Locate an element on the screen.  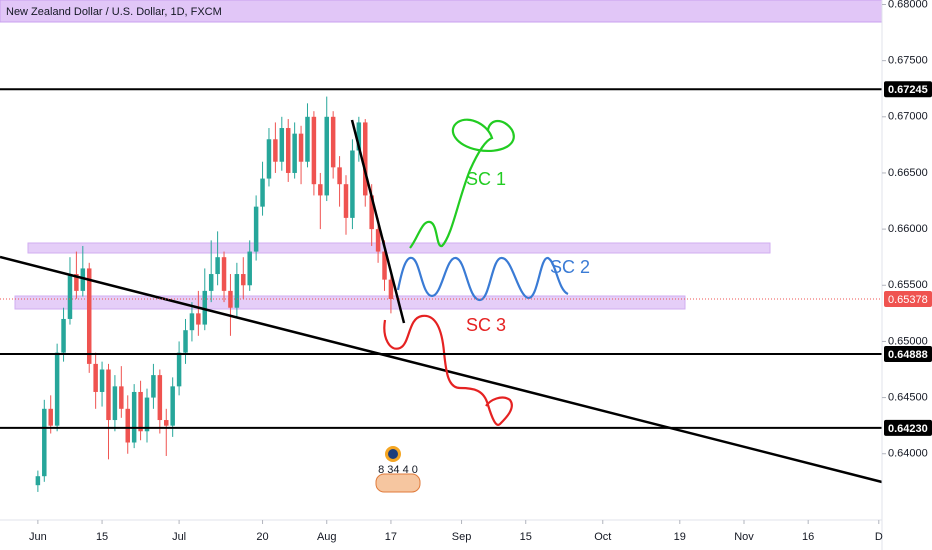
annotation: SC 1 is located at coordinates (486, 179).